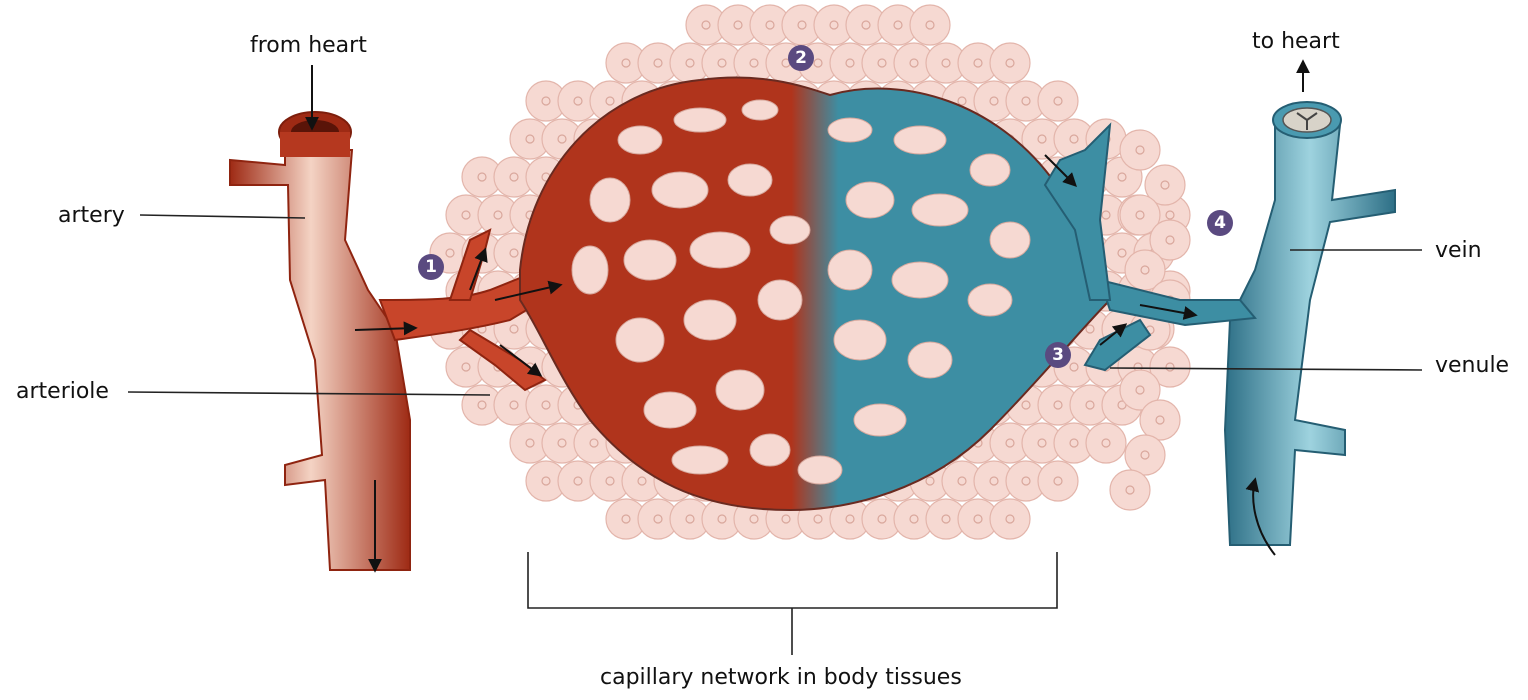 Image resolution: width=1528 pixels, height=700 pixels. Describe the element at coordinates (222, 216) in the screenshot. I see `artery-leader-line` at that location.